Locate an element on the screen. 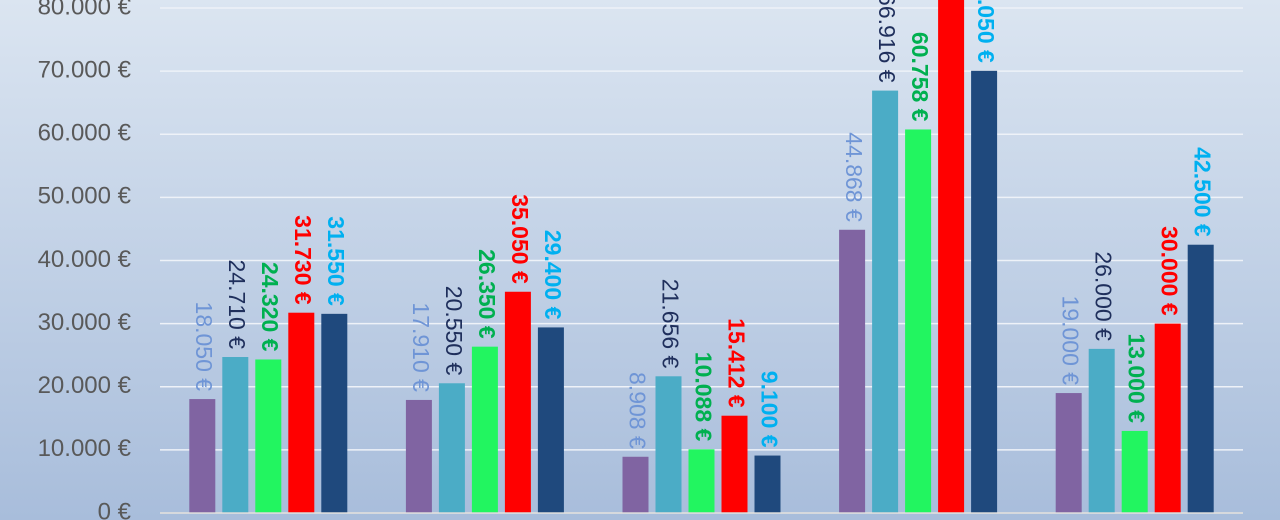  value-label: 20.550 € is located at coordinates (454, 331).